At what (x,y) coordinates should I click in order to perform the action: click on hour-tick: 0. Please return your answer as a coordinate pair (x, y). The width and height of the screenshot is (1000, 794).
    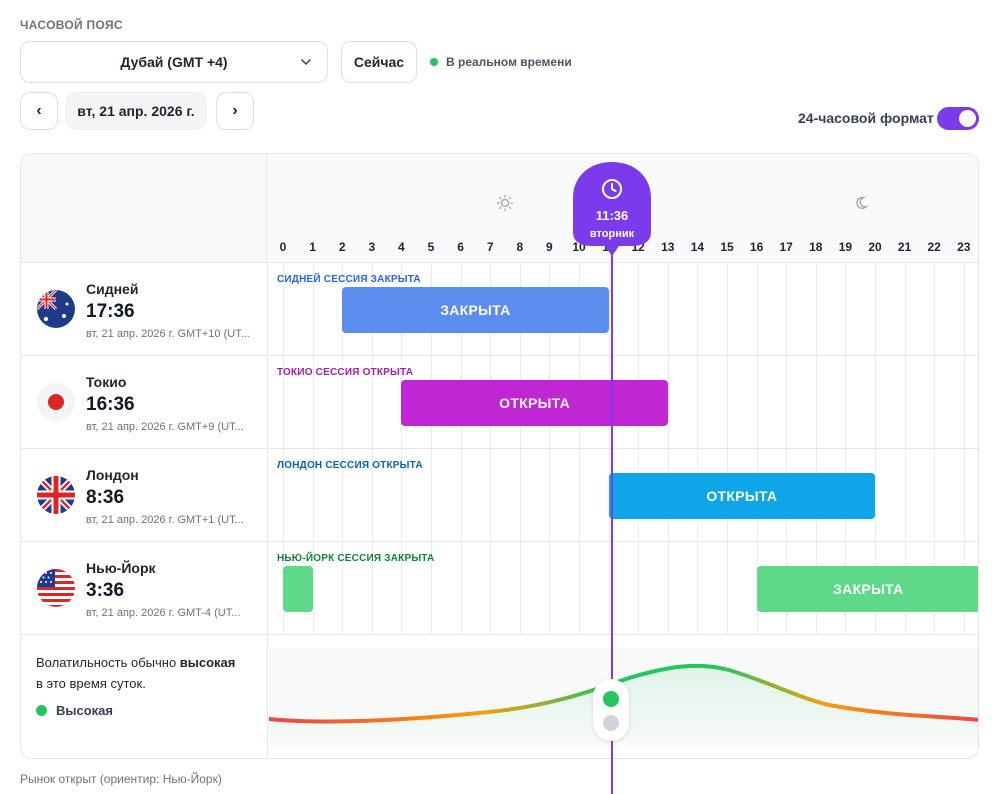
    Looking at the image, I should click on (283, 247).